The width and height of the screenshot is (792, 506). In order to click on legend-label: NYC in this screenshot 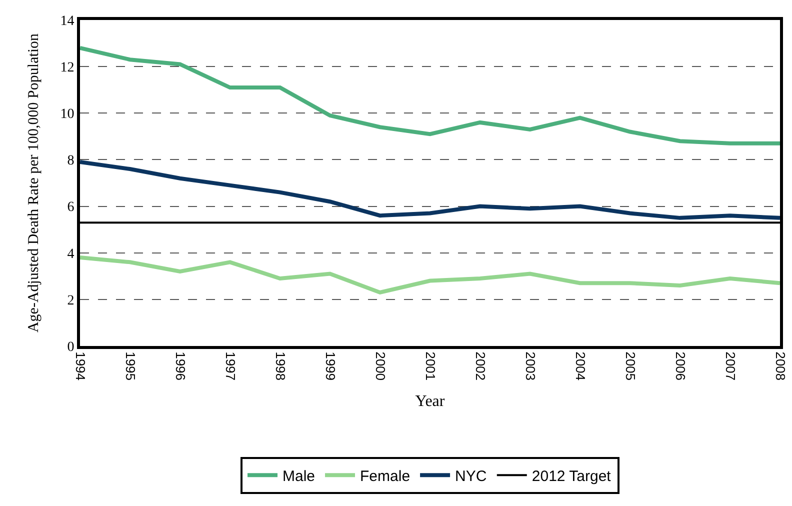, I will do `click(471, 476)`.